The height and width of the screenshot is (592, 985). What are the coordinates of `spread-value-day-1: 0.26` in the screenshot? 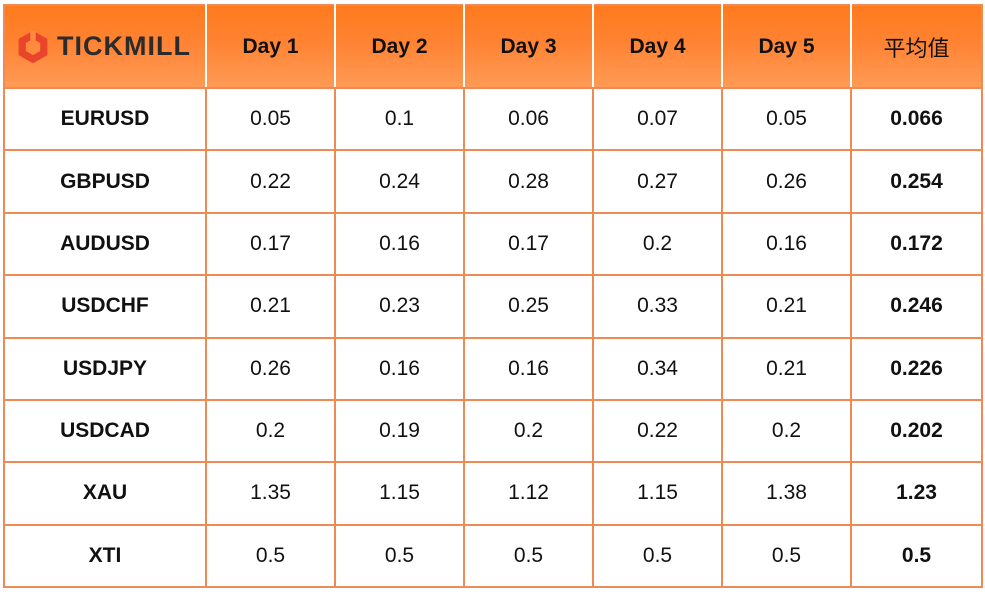 It's located at (270, 368).